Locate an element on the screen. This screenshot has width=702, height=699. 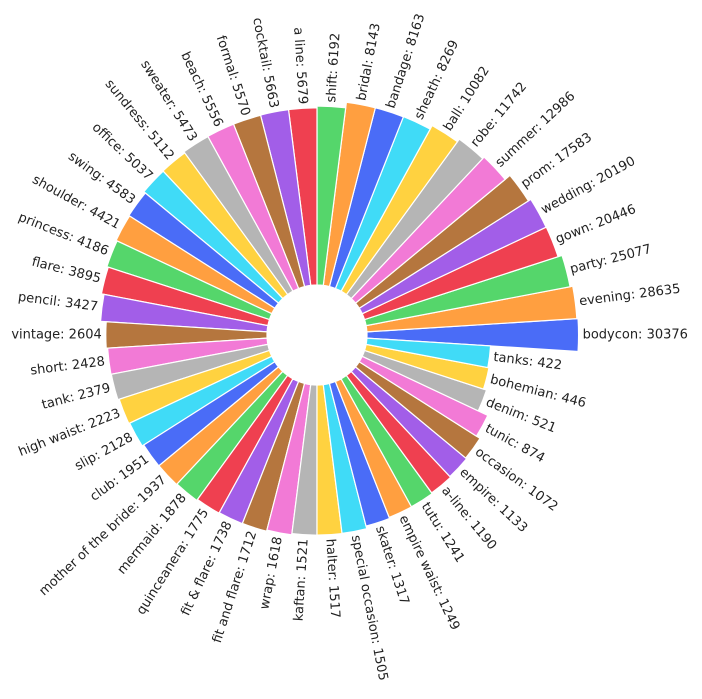
value-label: pencil: 3427 is located at coordinates (58, 302).